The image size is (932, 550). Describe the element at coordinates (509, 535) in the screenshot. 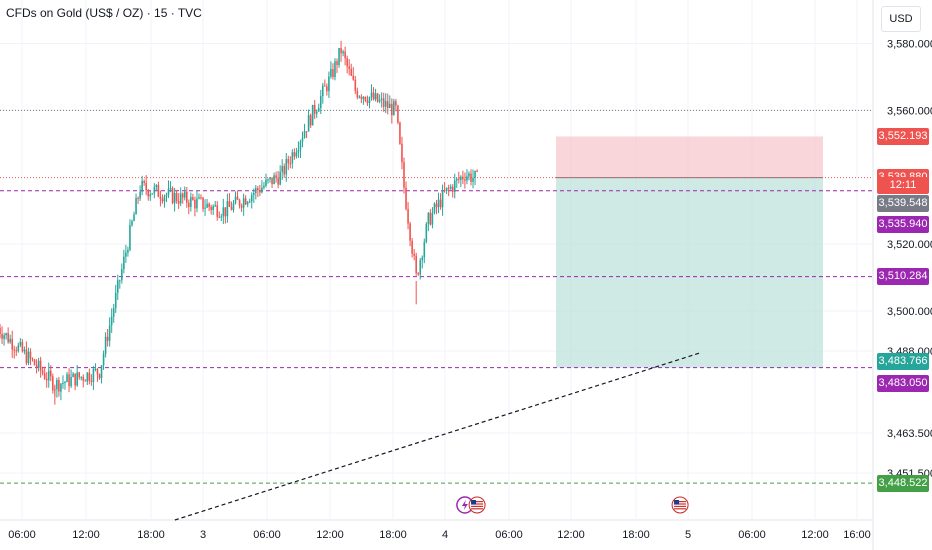

I see `x-tick-label: 06:00` at that location.